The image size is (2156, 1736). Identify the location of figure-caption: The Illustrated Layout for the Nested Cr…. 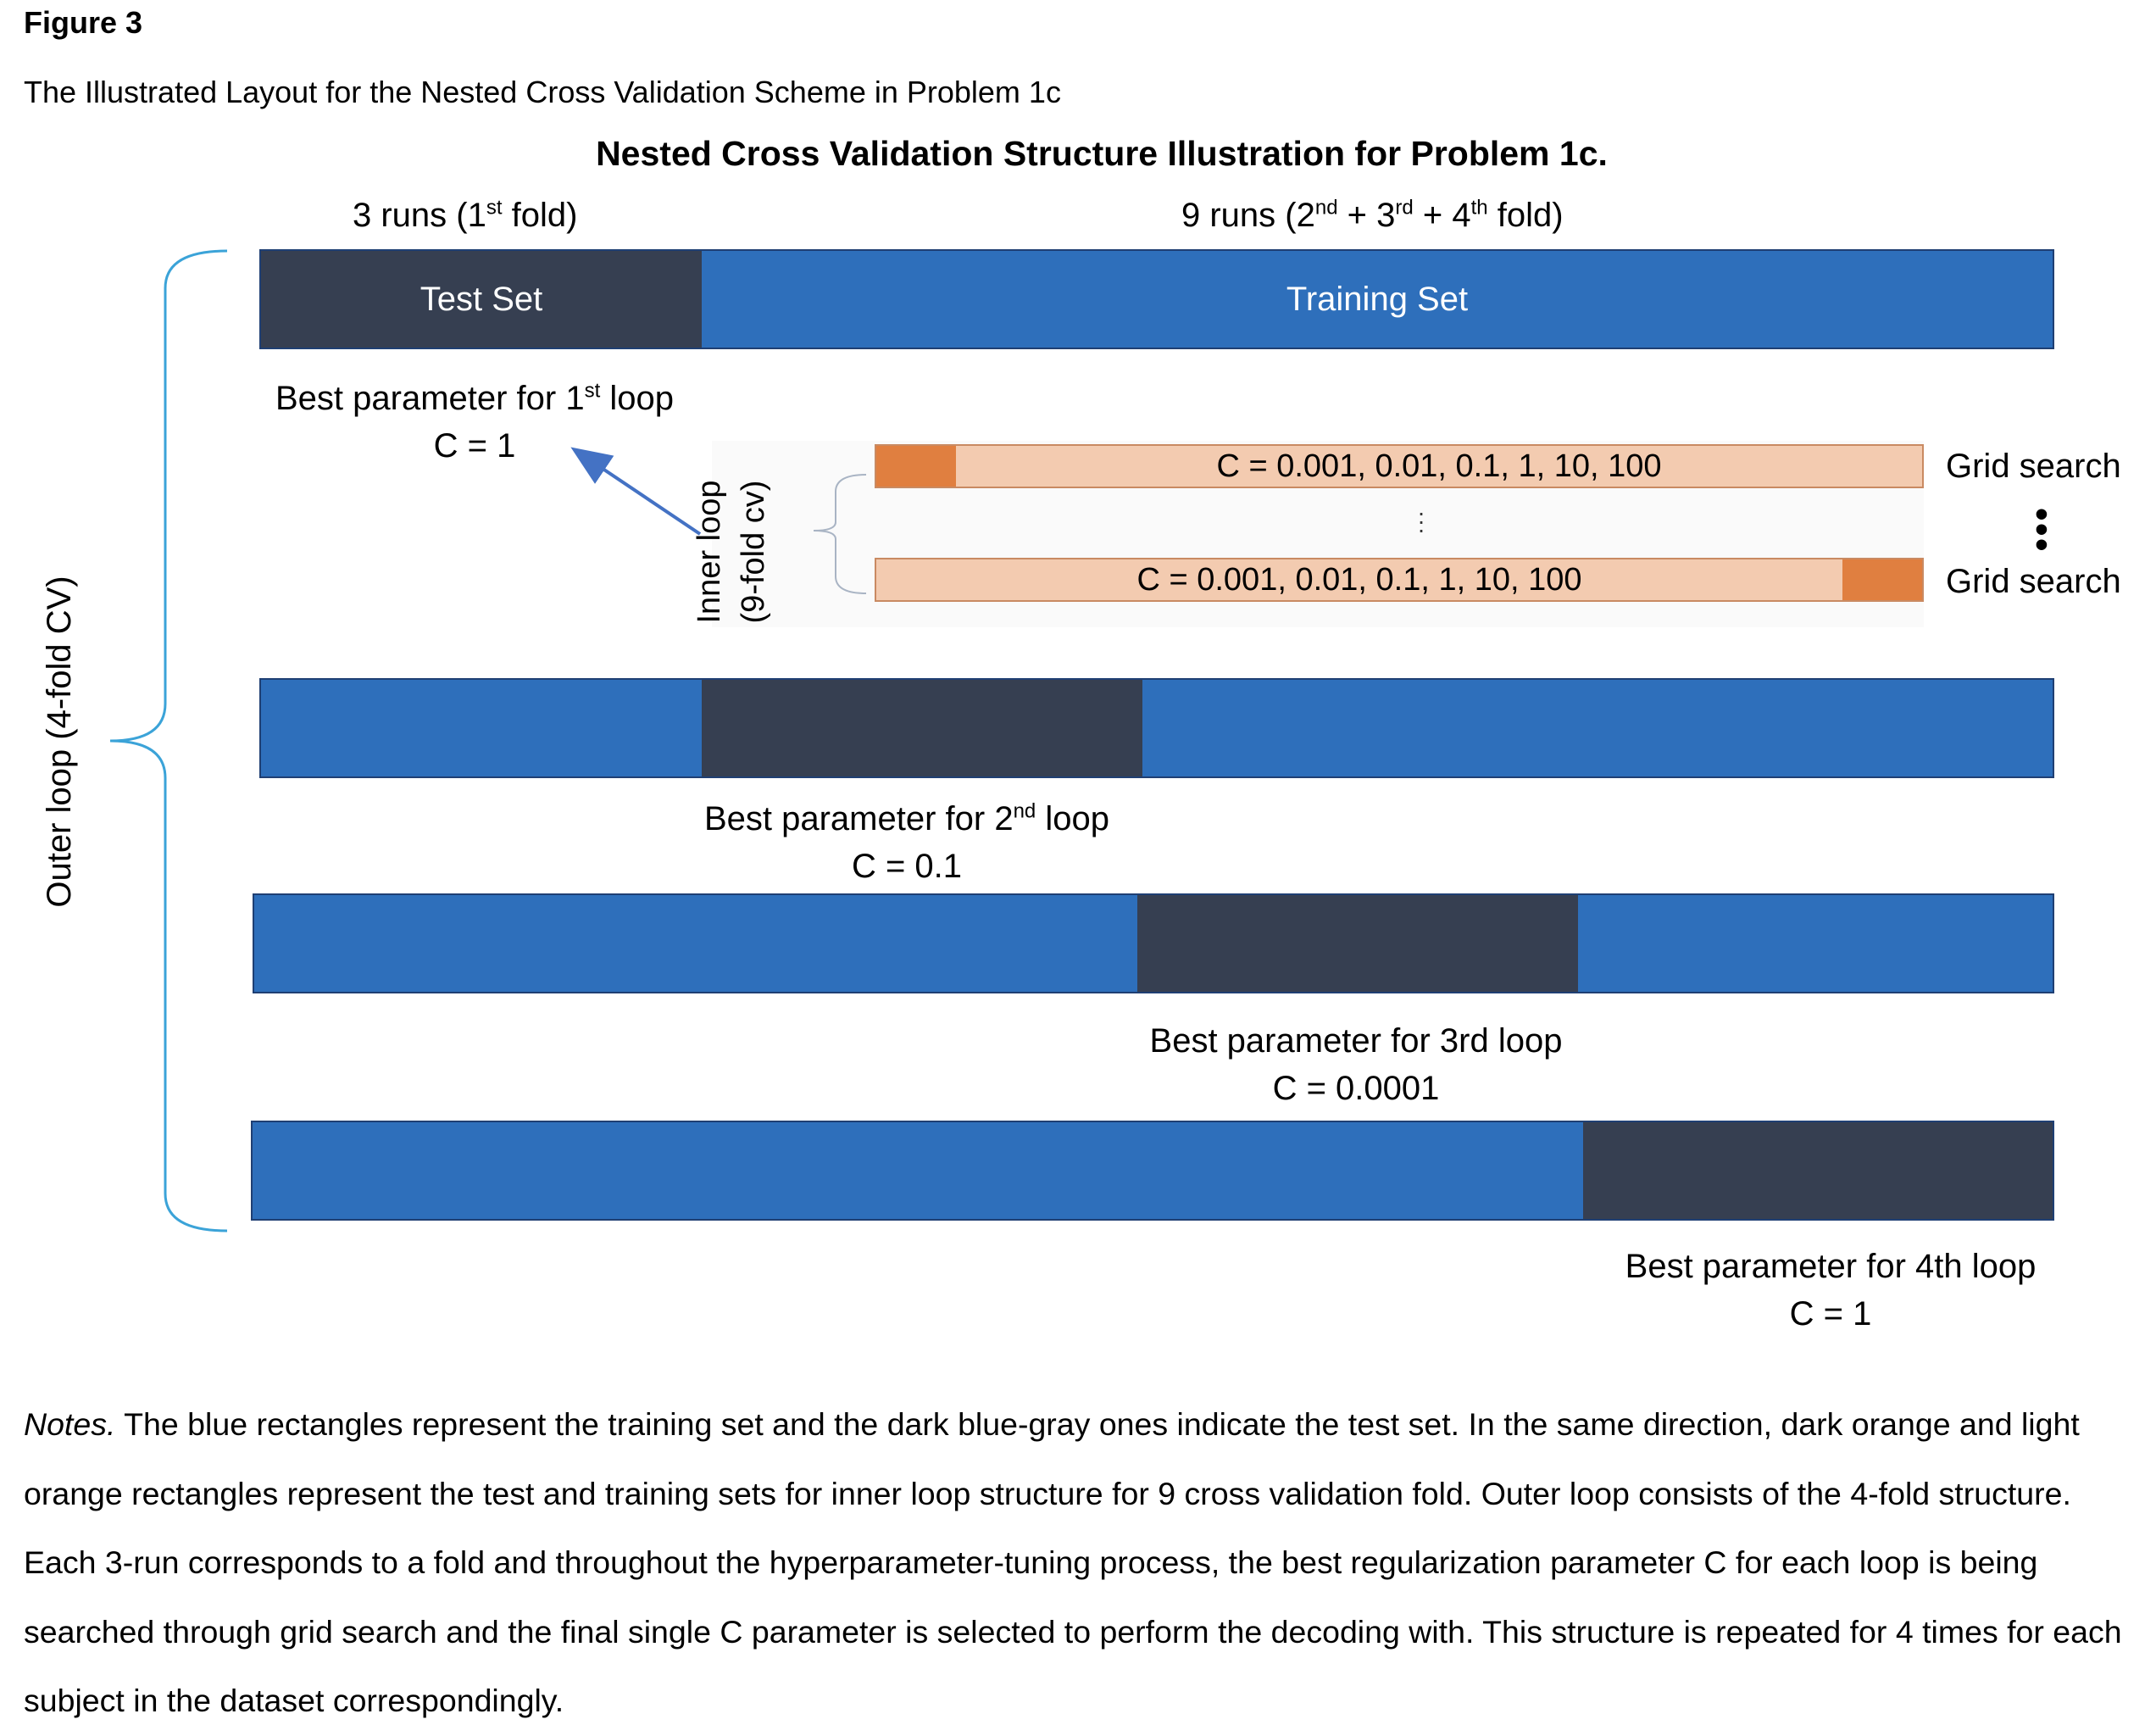
(542, 92).